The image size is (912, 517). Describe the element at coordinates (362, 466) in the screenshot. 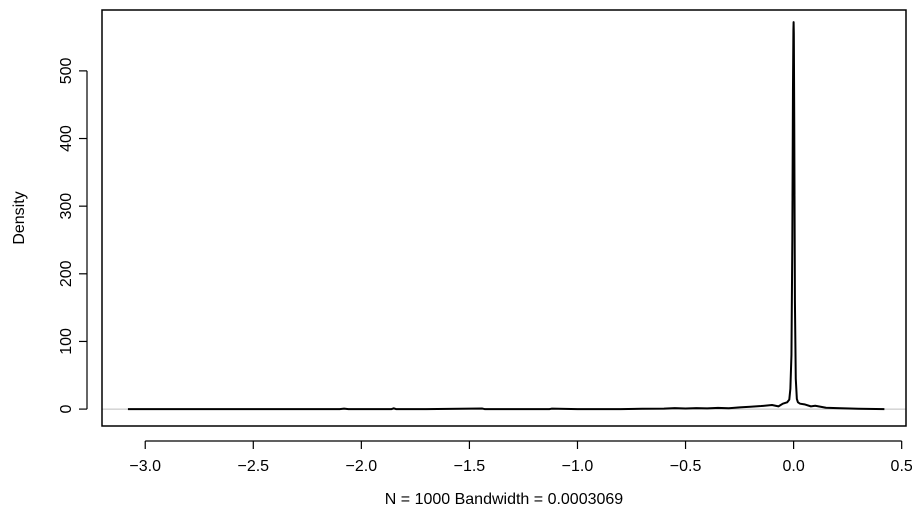

I see `x-tick-label: −2.0` at that location.